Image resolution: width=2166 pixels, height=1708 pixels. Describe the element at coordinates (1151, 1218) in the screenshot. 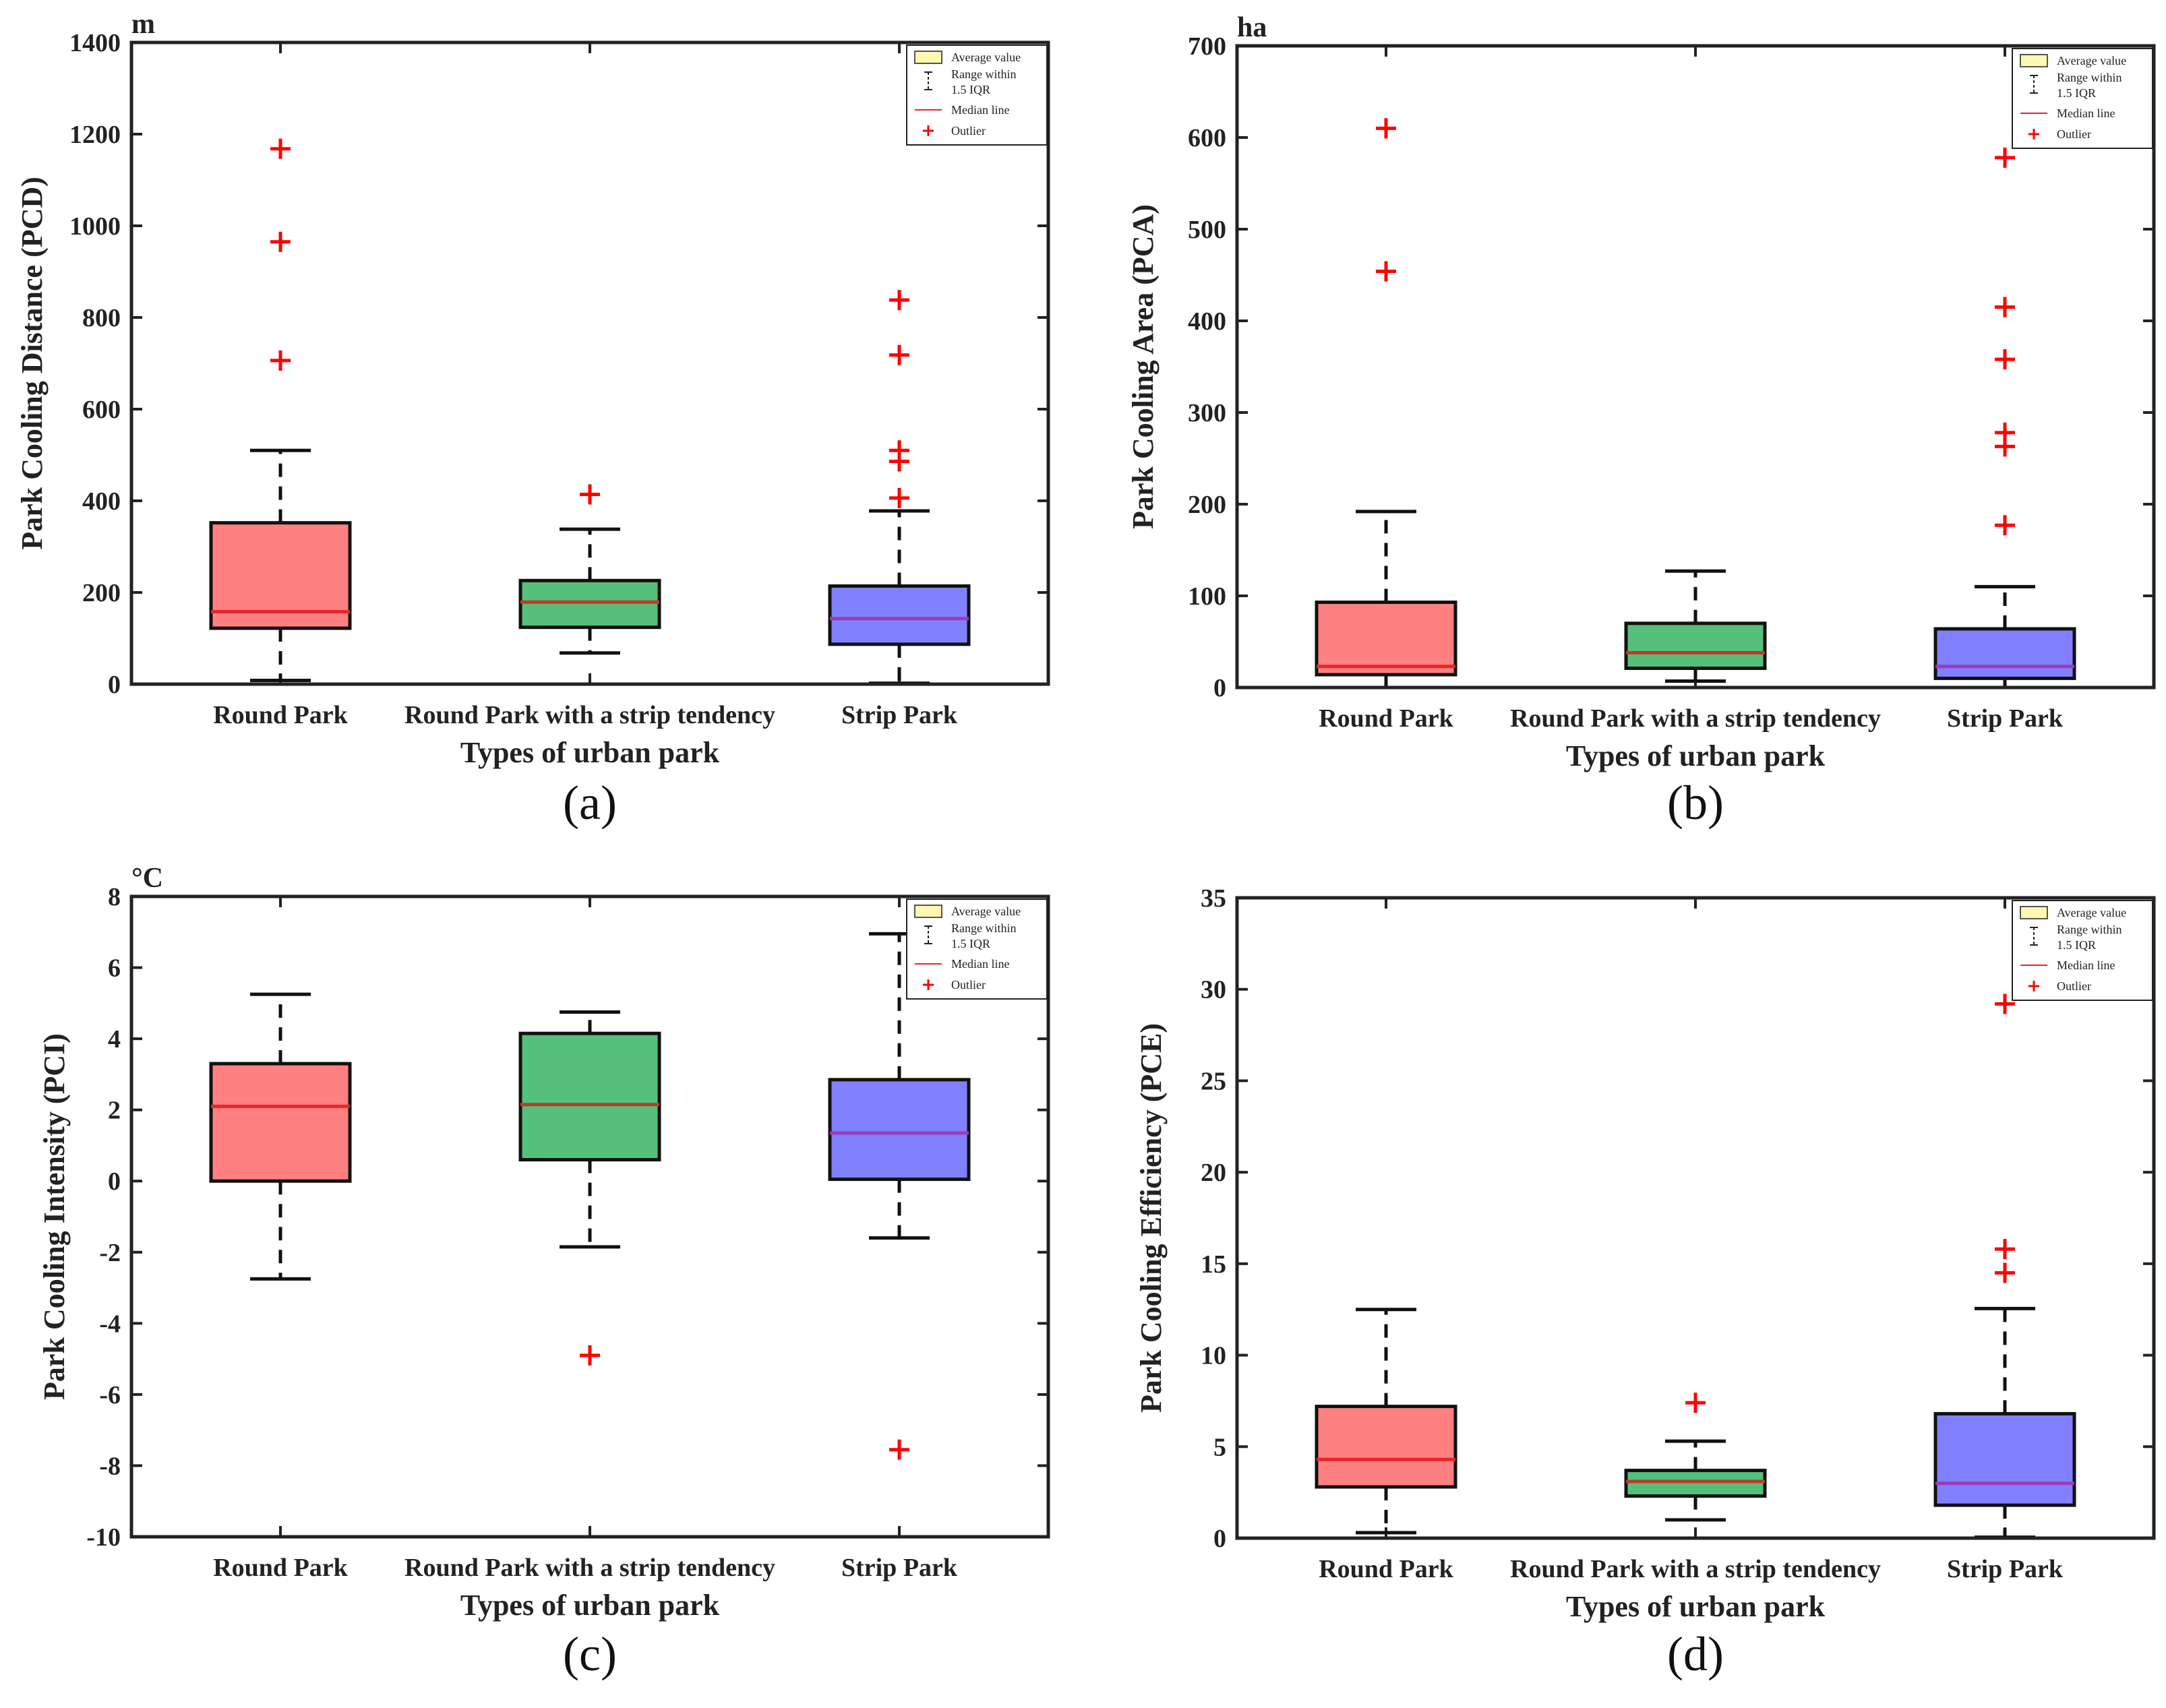

I see `y-axis-title: Park Cooling Efficiency (PCE)` at that location.